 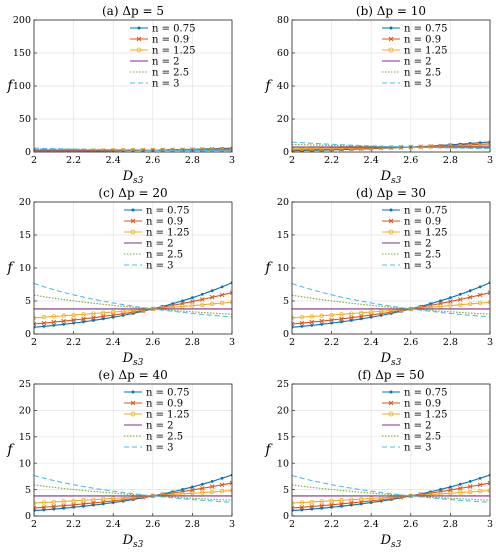 What do you see at coordinates (391, 193) in the screenshot?
I see `panel-title: (d) Δp = 30` at bounding box center [391, 193].